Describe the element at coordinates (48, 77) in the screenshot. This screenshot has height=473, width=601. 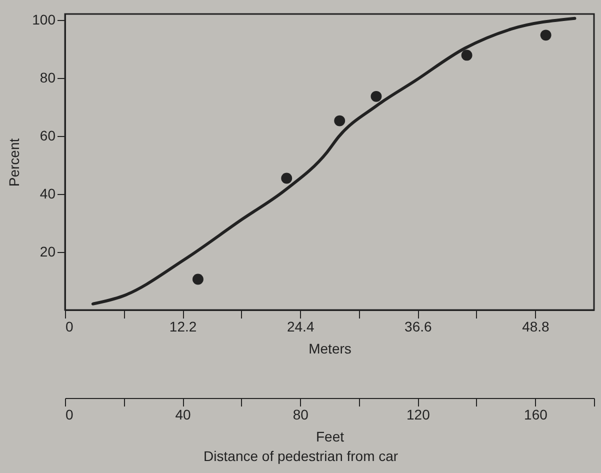
I see `y-tick-label: 80` at that location.